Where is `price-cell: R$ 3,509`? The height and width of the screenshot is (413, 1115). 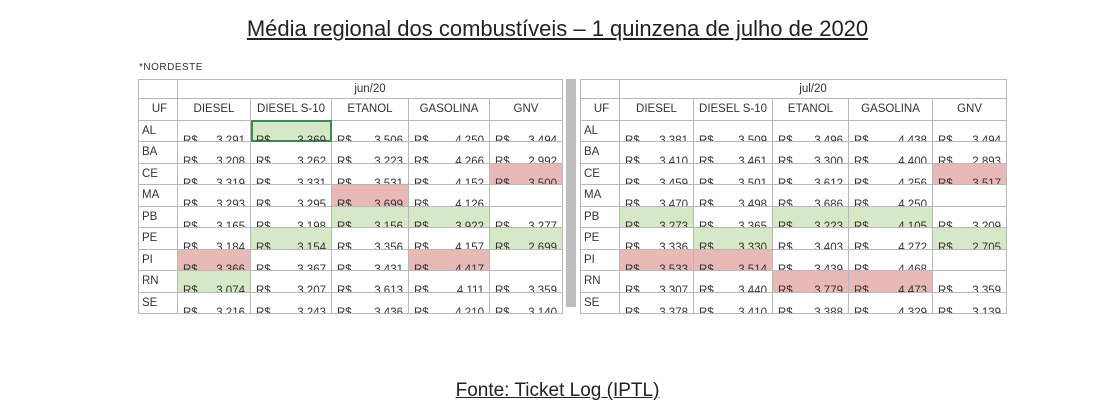 price-cell: R$ 3,509 is located at coordinates (733, 130).